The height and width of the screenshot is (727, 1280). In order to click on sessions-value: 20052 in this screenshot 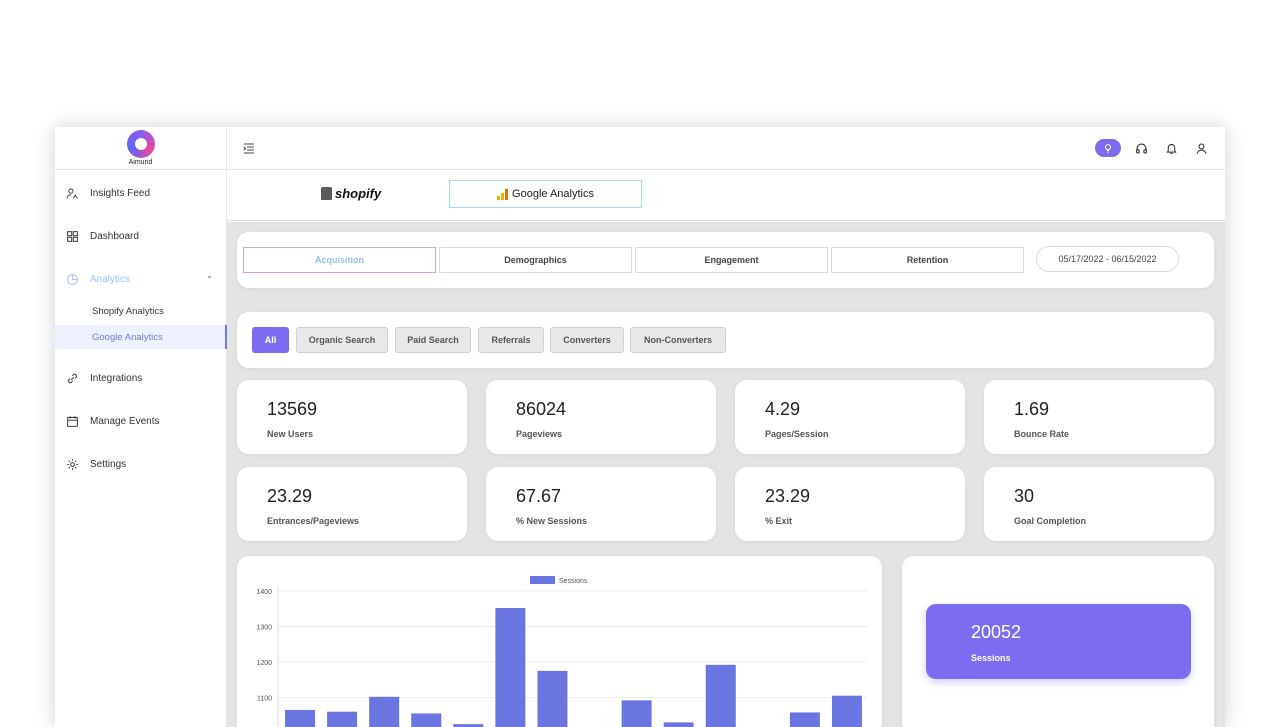, I will do `click(996, 632)`.